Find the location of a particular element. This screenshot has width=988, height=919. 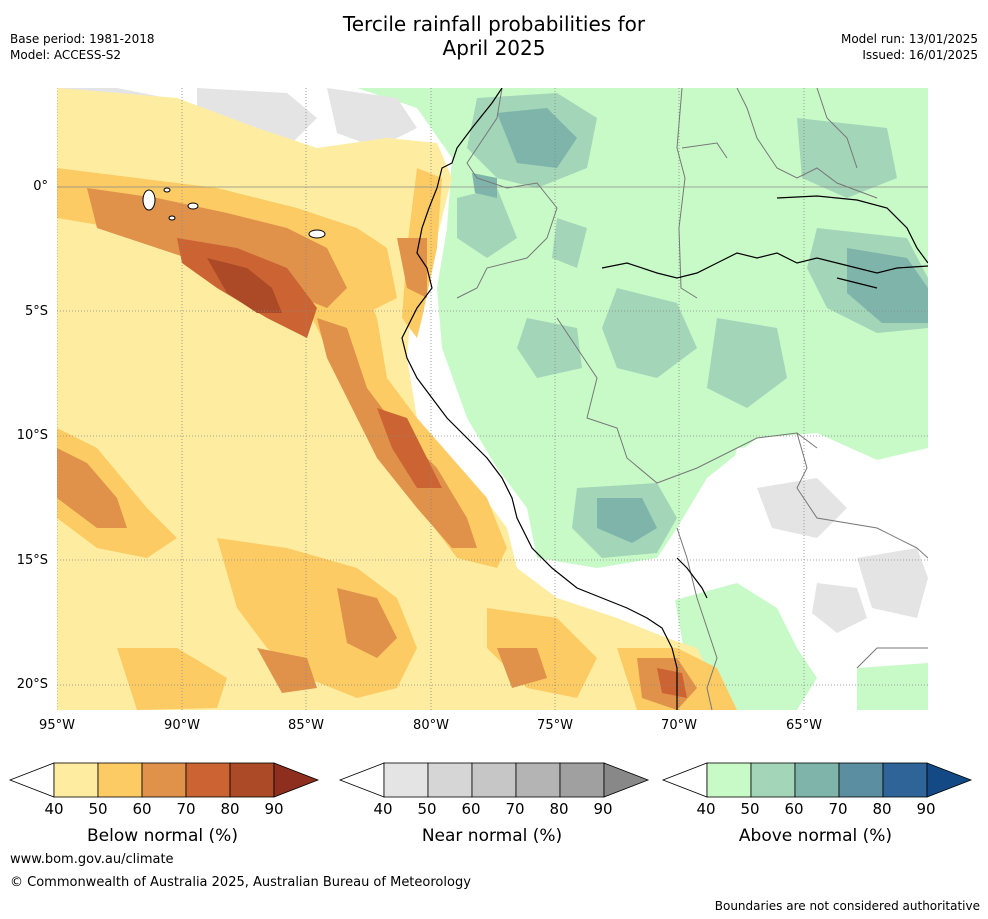

cb-below-tick-60: 60 is located at coordinates (142, 809).